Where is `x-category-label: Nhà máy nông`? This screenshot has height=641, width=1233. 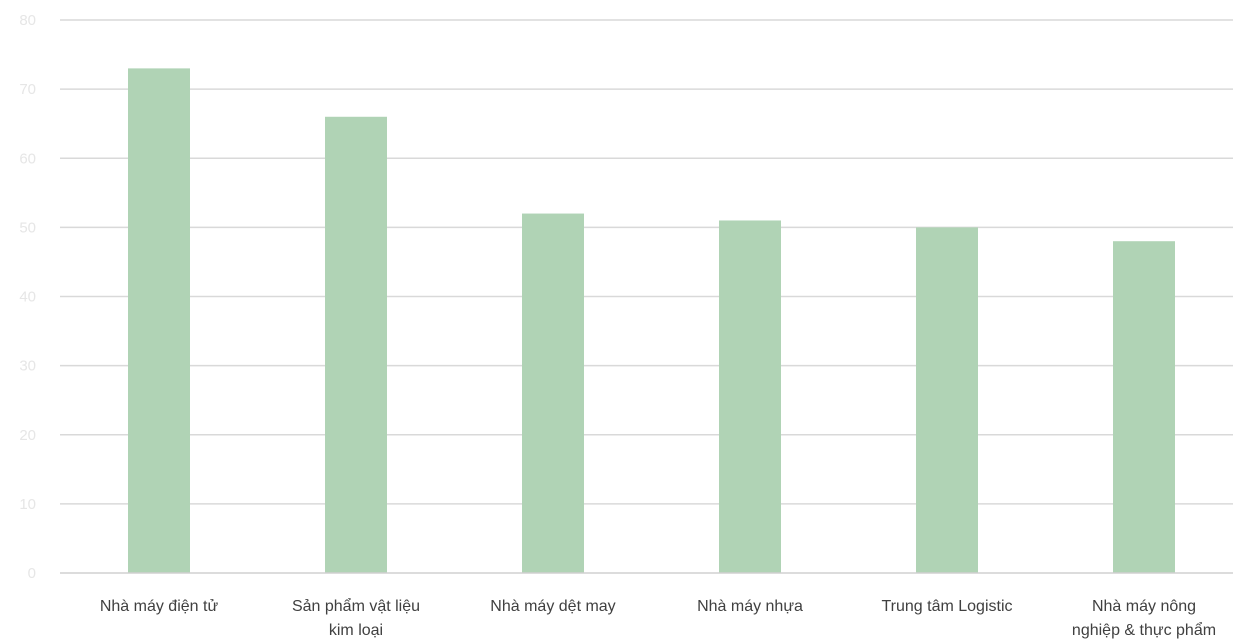 x-category-label: Nhà máy nông is located at coordinates (1144, 606).